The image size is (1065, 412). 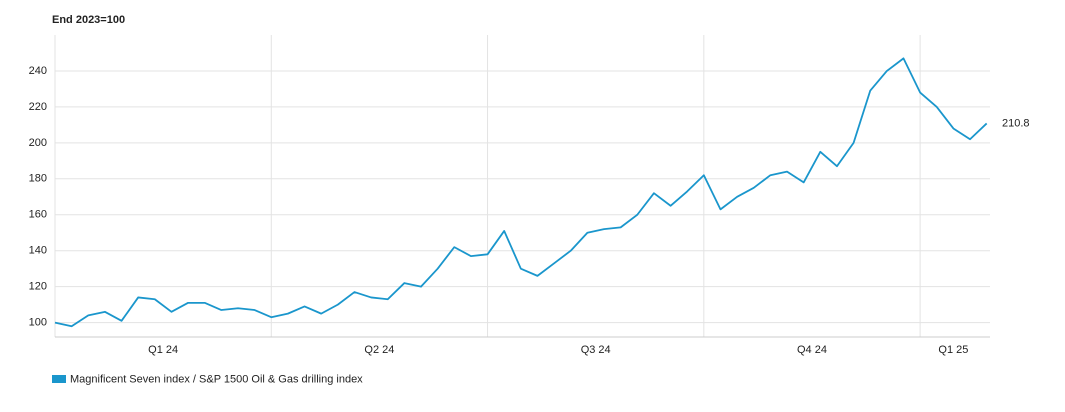 I want to click on y-tick-label: 180, so click(x=38, y=179).